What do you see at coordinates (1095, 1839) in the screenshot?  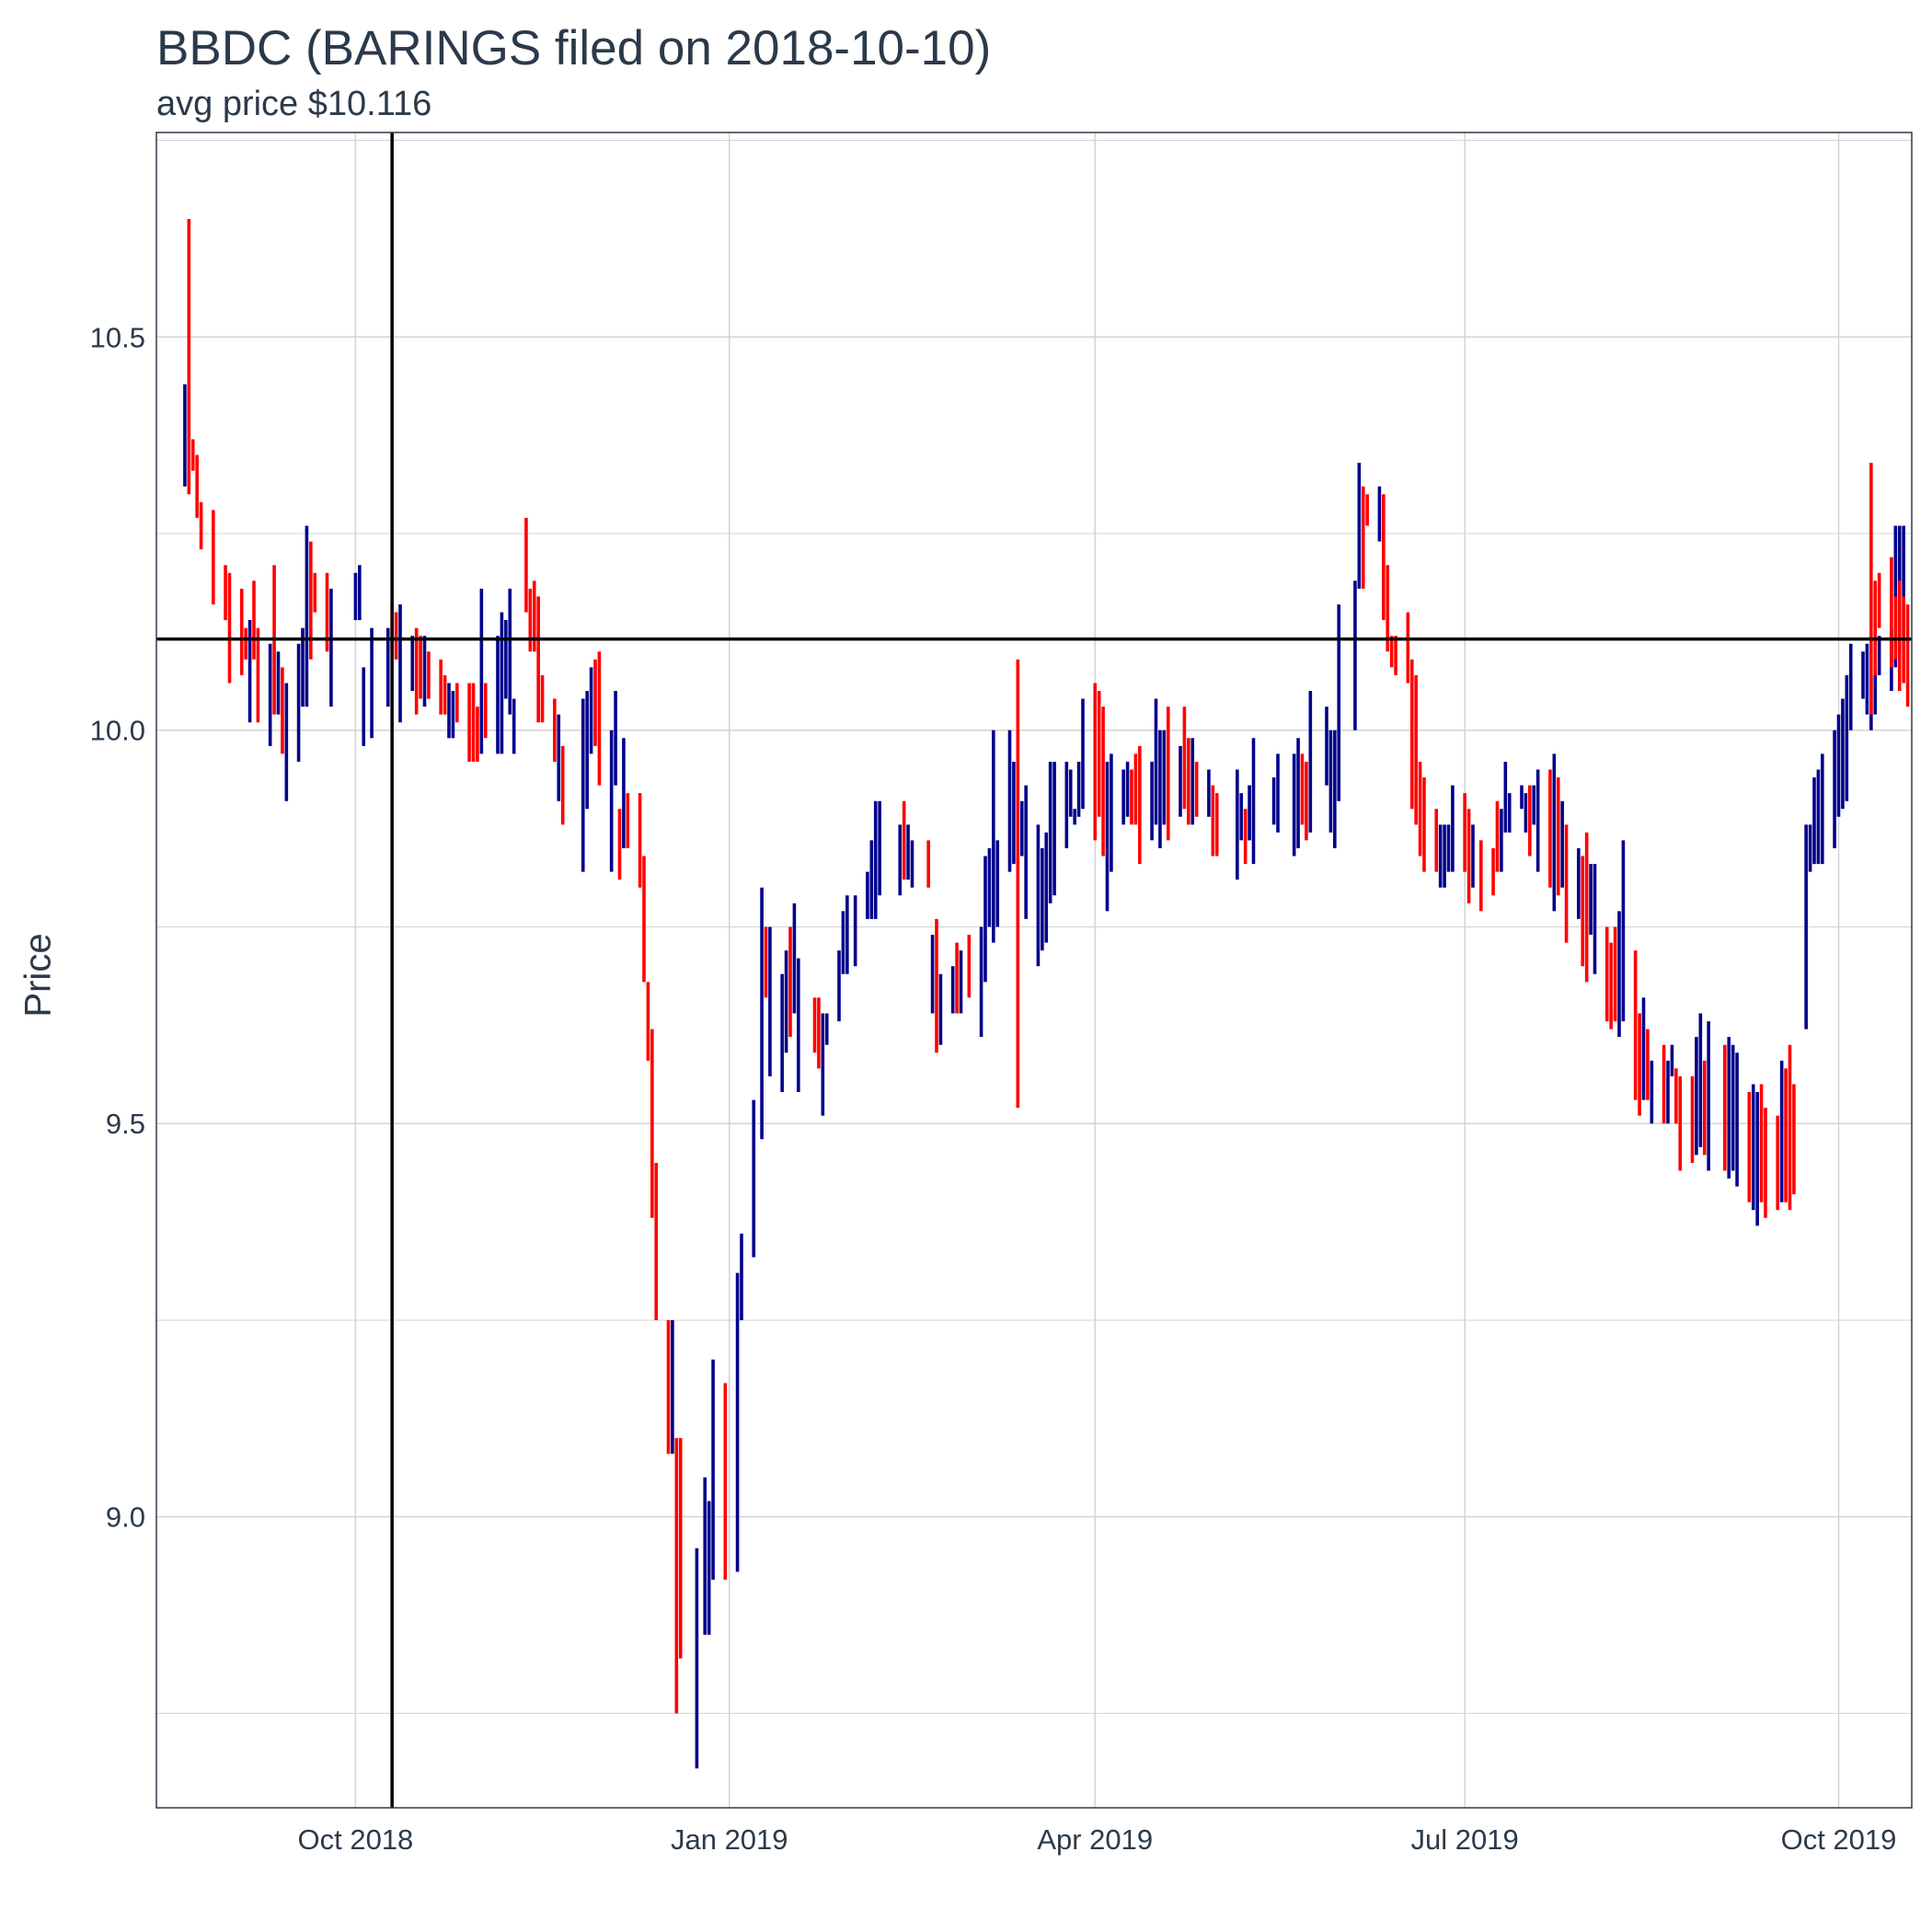 I see `x-tick-label: Apr 2019` at bounding box center [1095, 1839].